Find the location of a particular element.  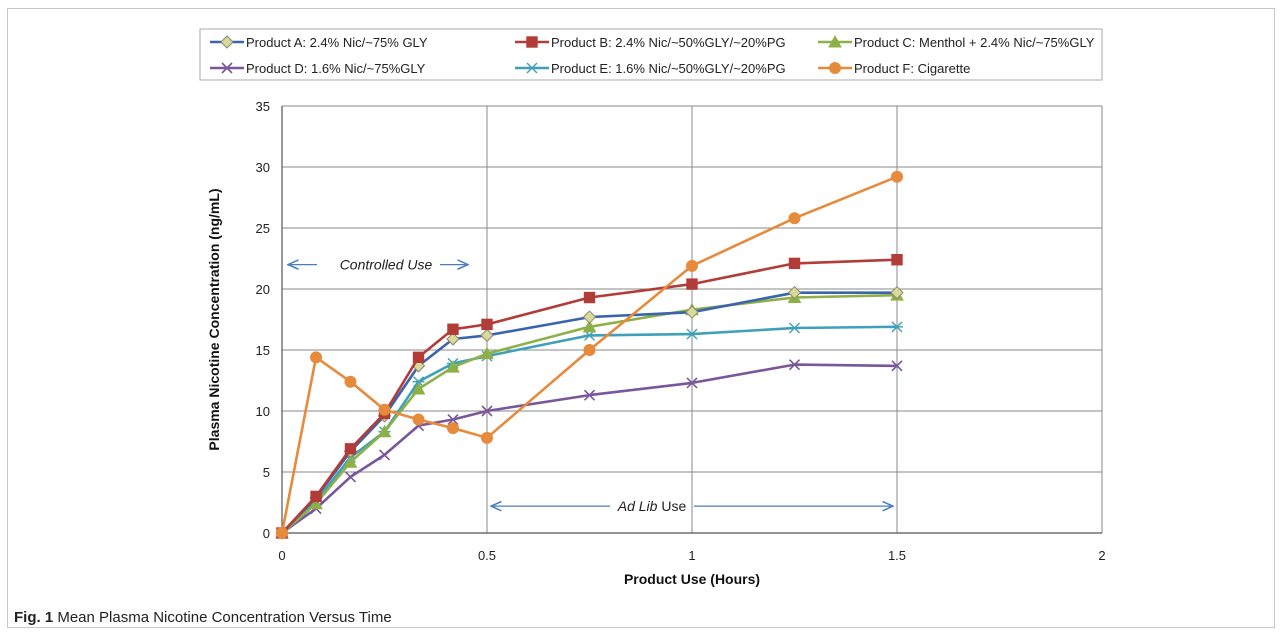

series-d is located at coordinates (589, 449).